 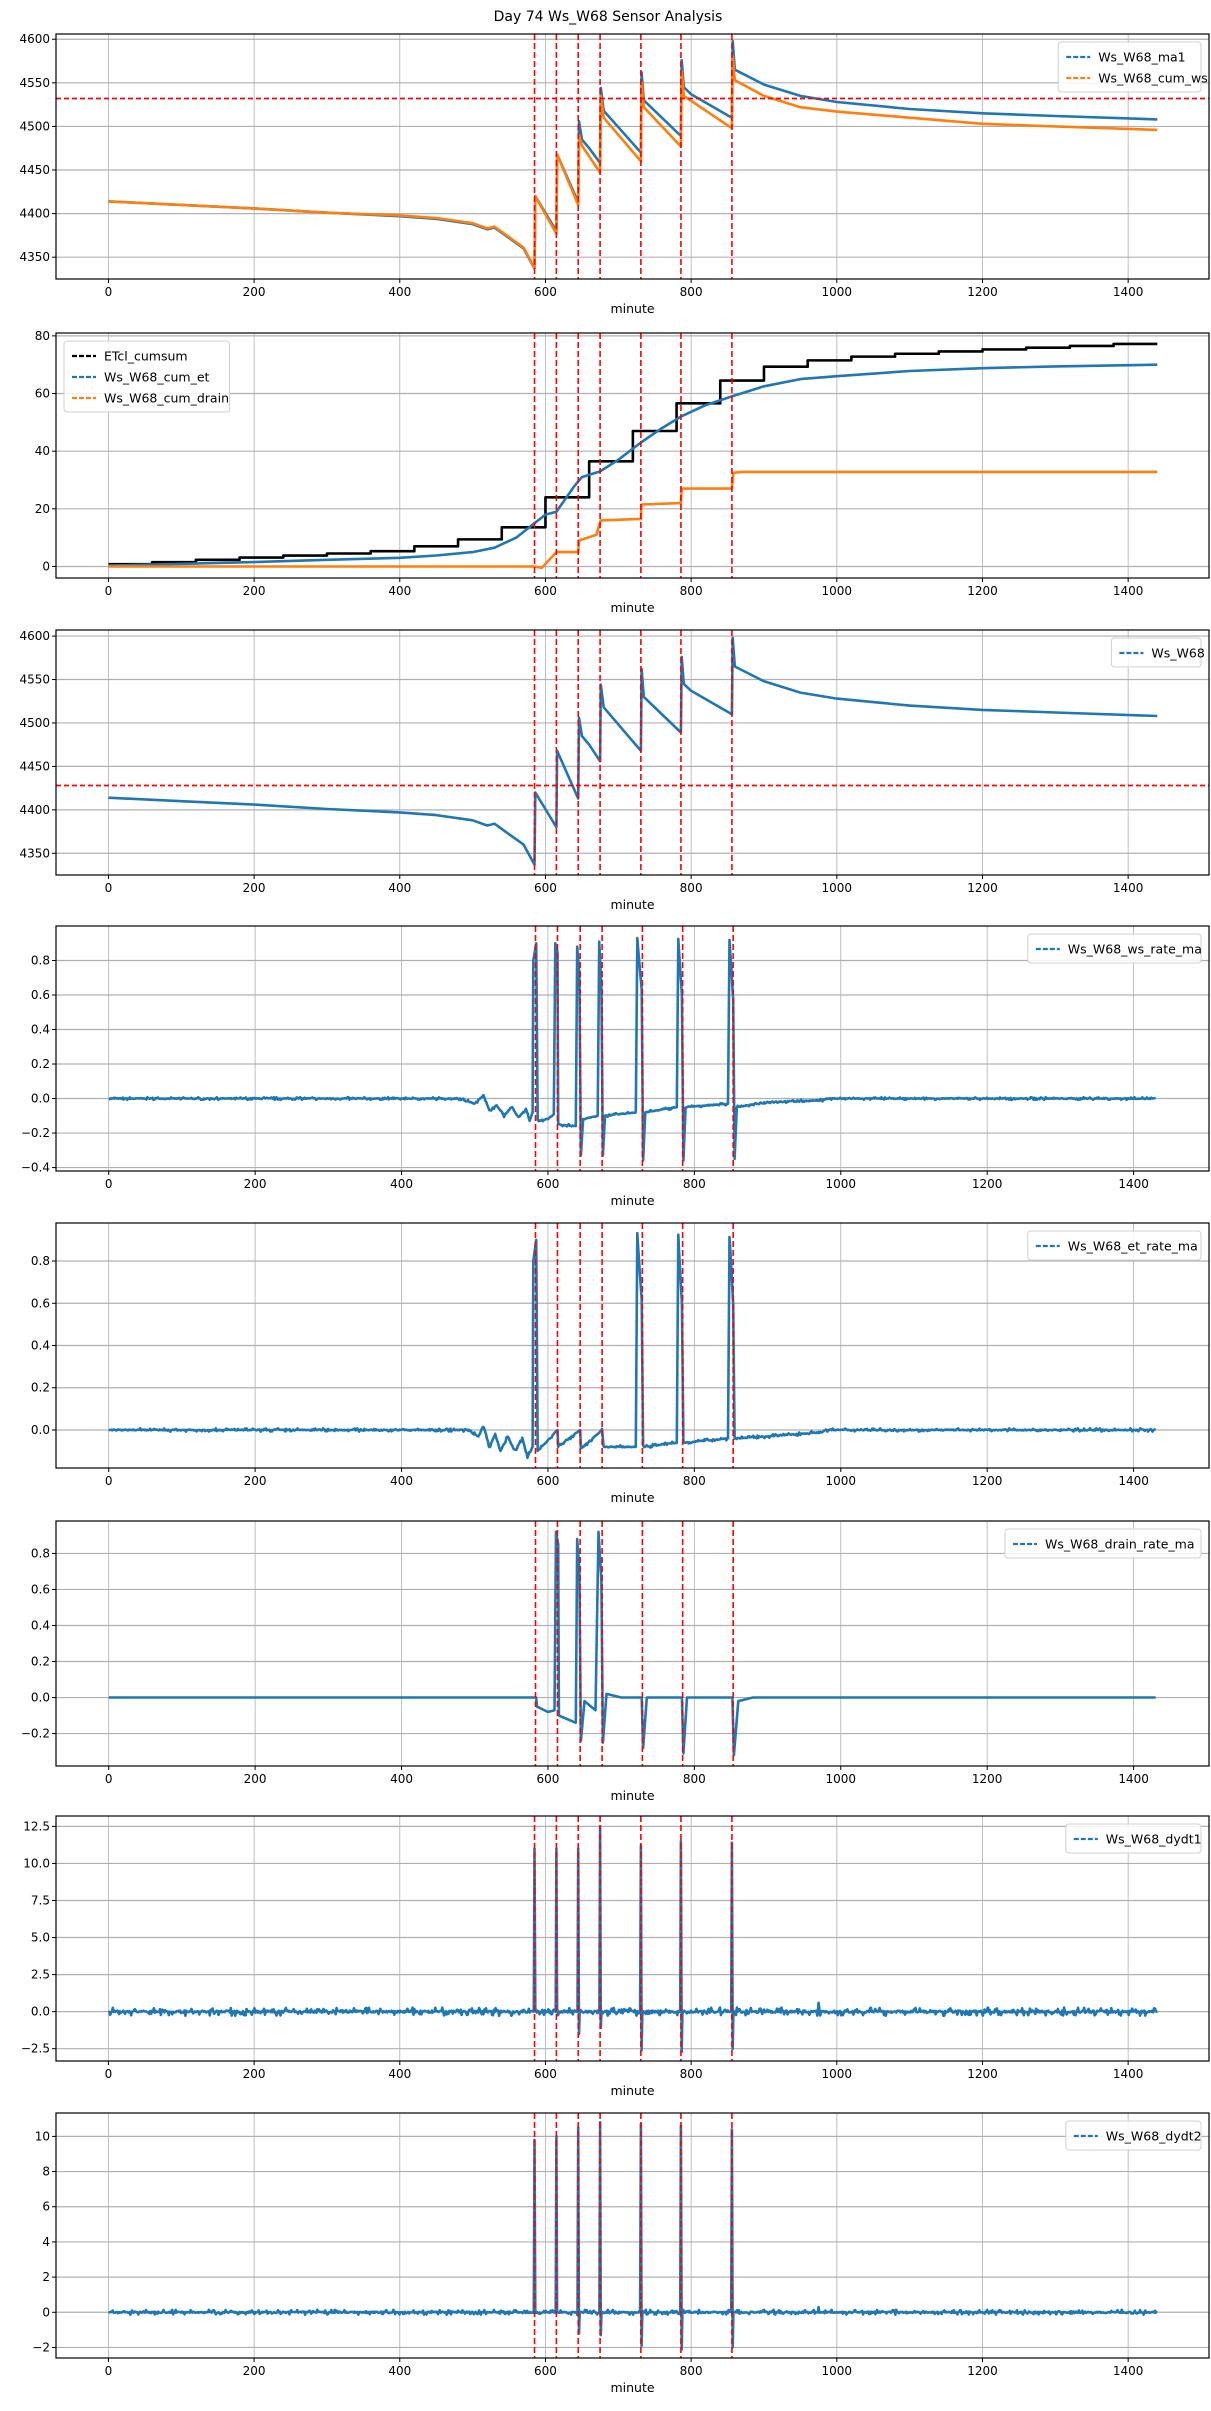 I want to click on legend-label: ETcl_cumsum, so click(x=146, y=356).